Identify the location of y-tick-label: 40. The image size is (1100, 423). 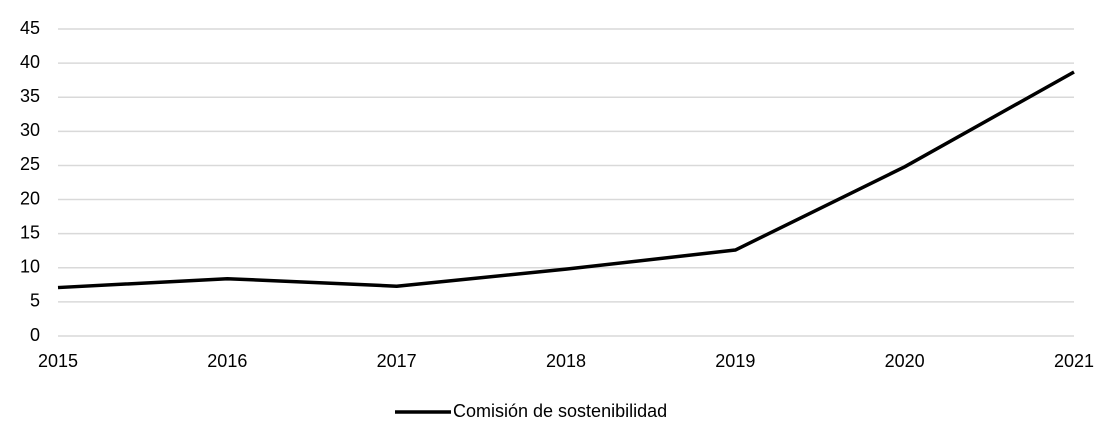
(30, 62).